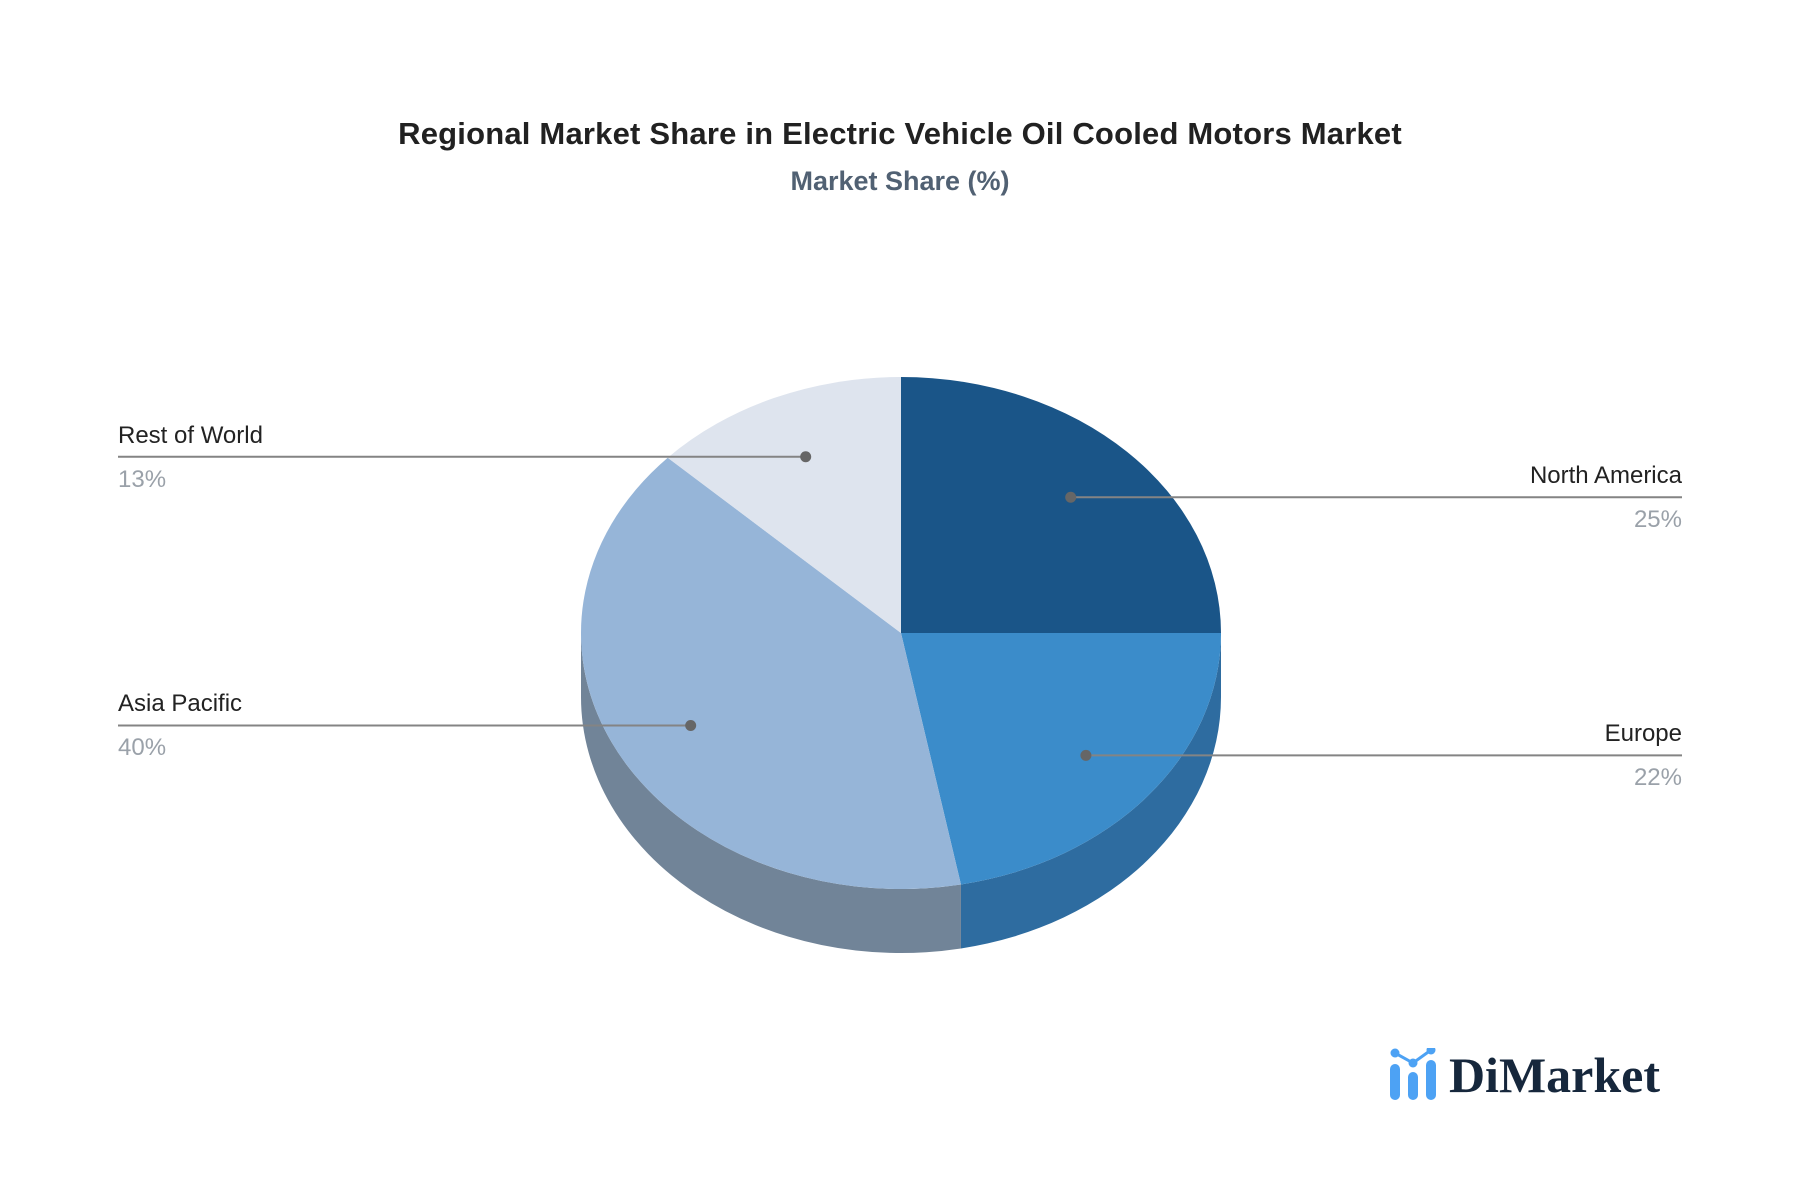 This screenshot has width=1800, height=1196. What do you see at coordinates (900, 181) in the screenshot?
I see `chart-subtitle: Market Share (%)` at bounding box center [900, 181].